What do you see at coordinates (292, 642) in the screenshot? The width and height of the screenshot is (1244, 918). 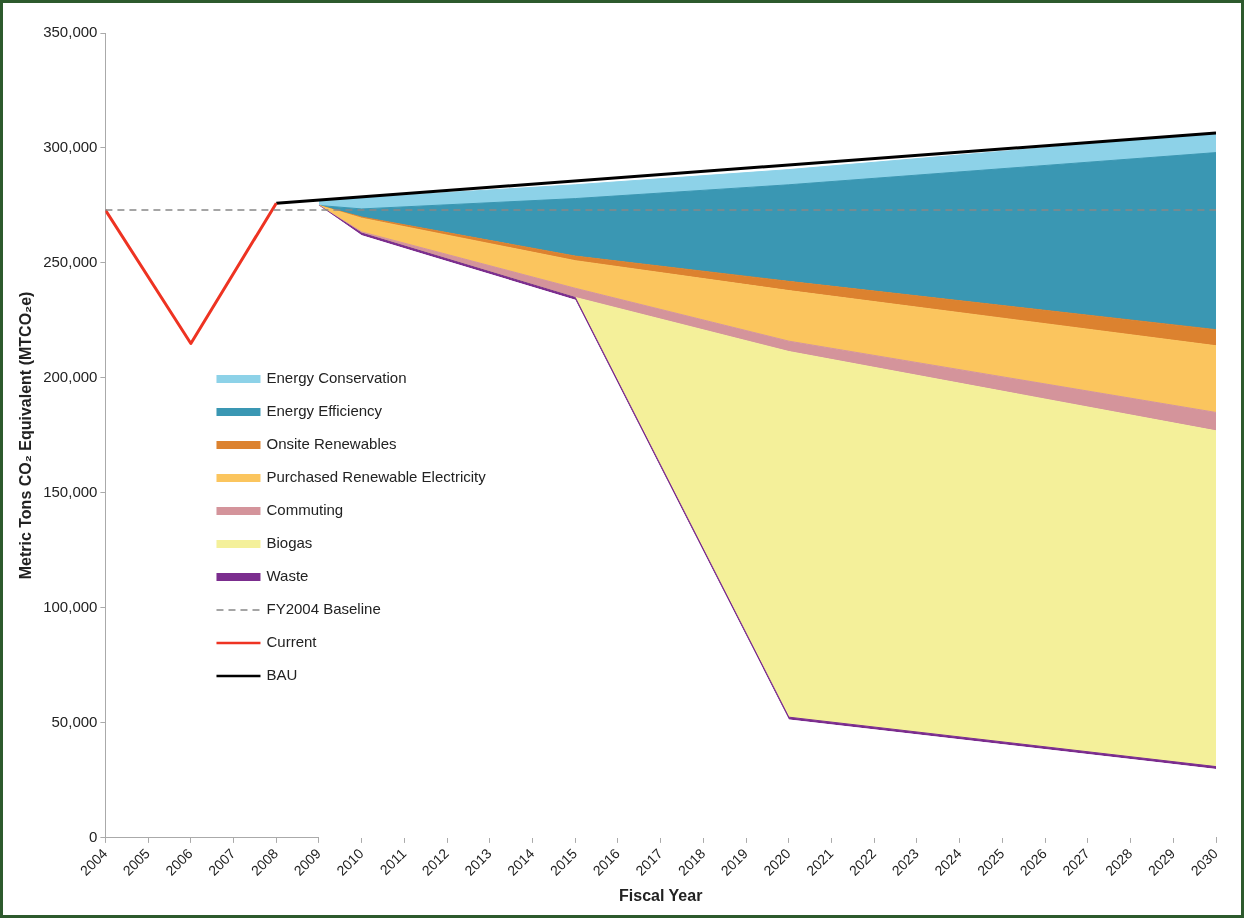 I see `legend-label: Current` at bounding box center [292, 642].